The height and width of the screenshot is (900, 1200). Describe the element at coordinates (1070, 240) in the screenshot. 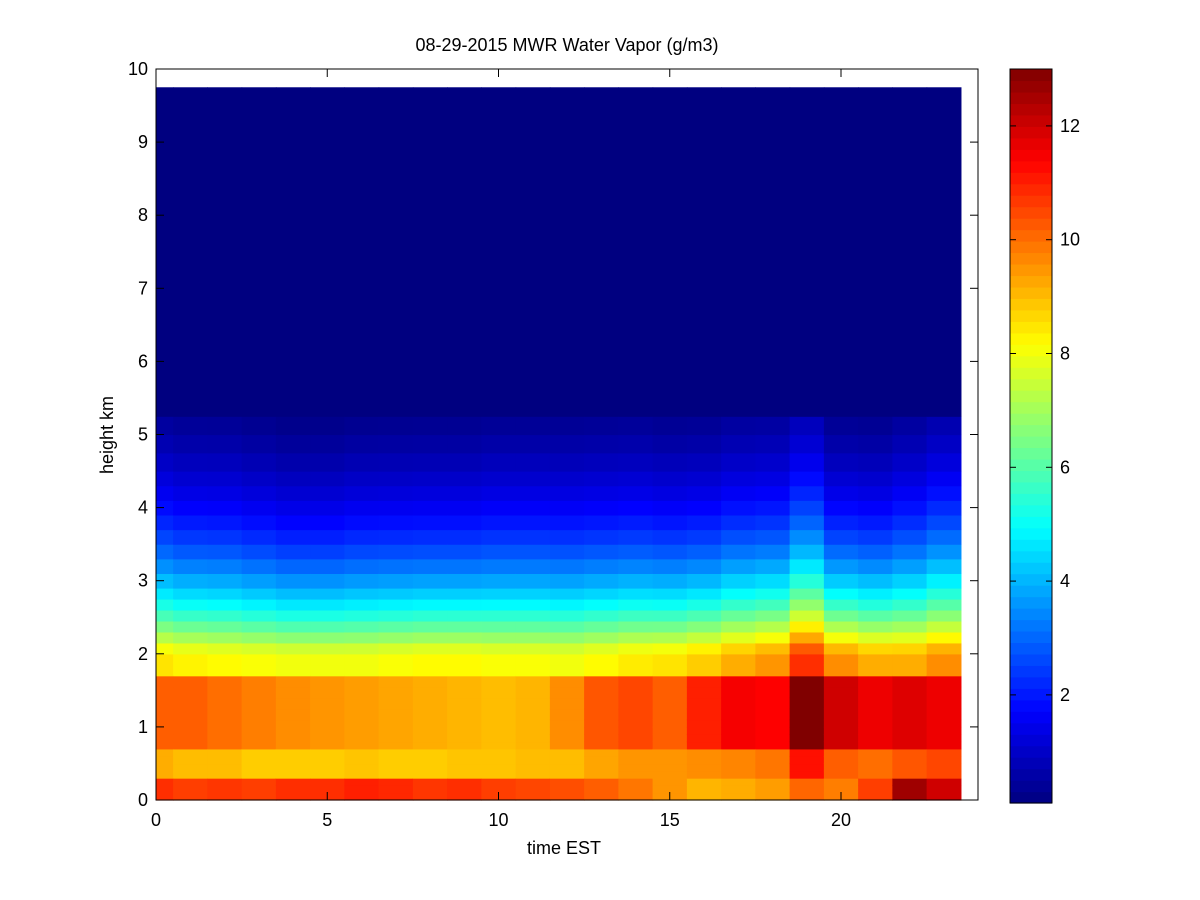

I see `colorbar-tick-label: 10` at that location.